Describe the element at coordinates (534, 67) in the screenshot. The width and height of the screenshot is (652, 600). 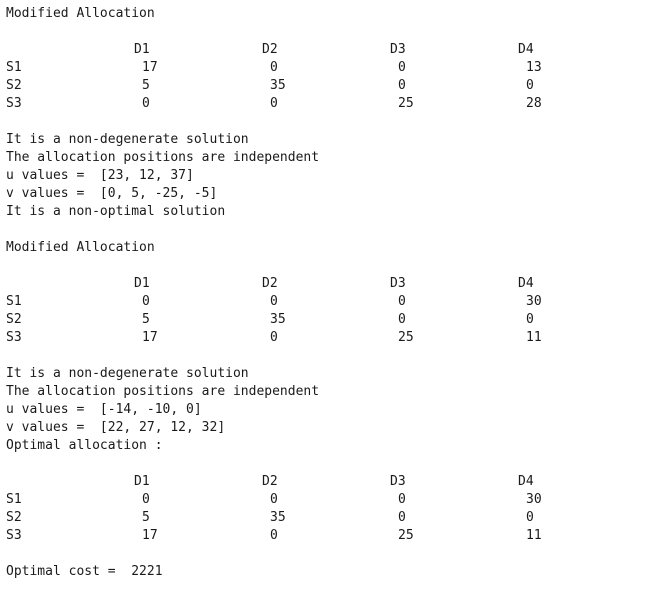
I see `table-cell: 13` at that location.